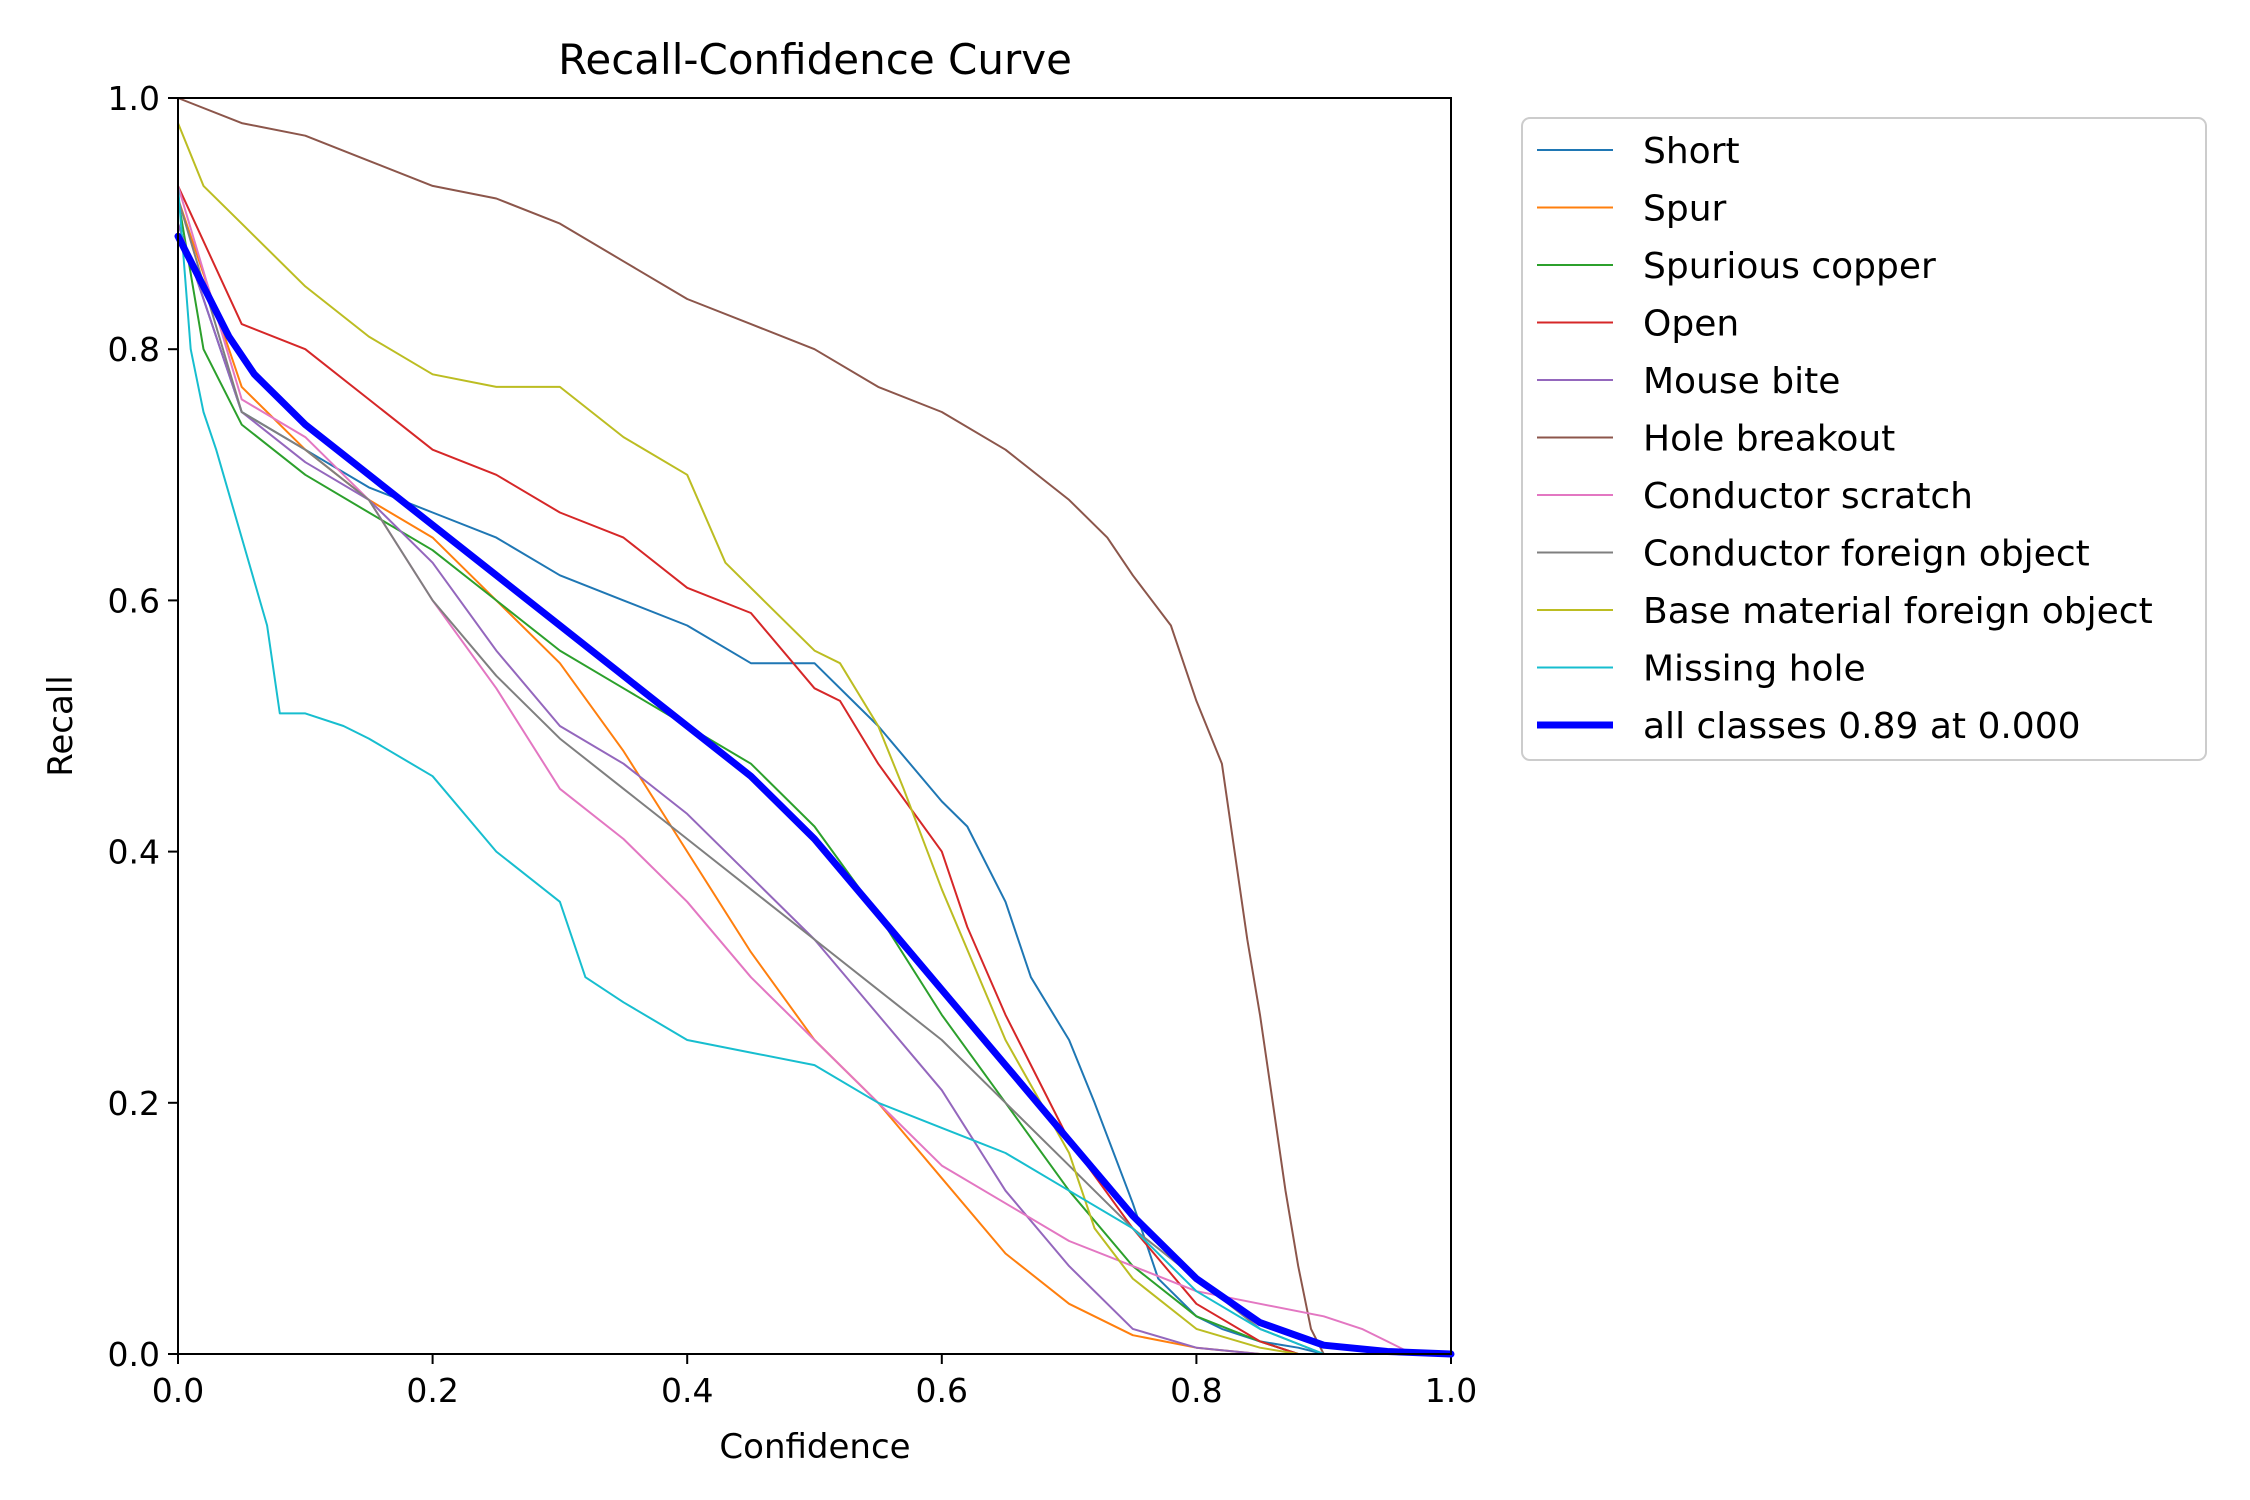  What do you see at coordinates (1691, 151) in the screenshot?
I see `legend-label-short: Short` at bounding box center [1691, 151].